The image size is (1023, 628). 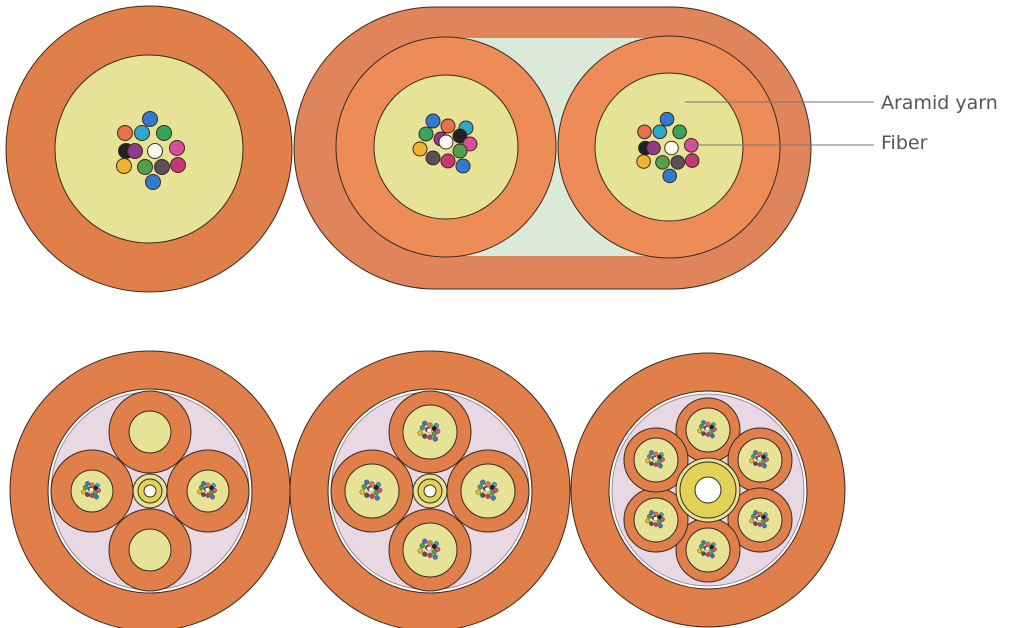 I want to click on cable4-central-core, so click(x=430, y=491).